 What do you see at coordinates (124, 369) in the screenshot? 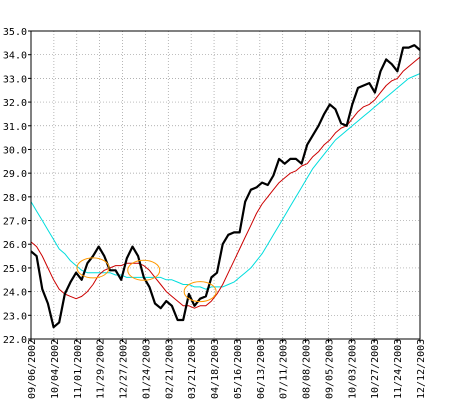
I see `x-tick-label: 12/27/2002` at bounding box center [124, 369].